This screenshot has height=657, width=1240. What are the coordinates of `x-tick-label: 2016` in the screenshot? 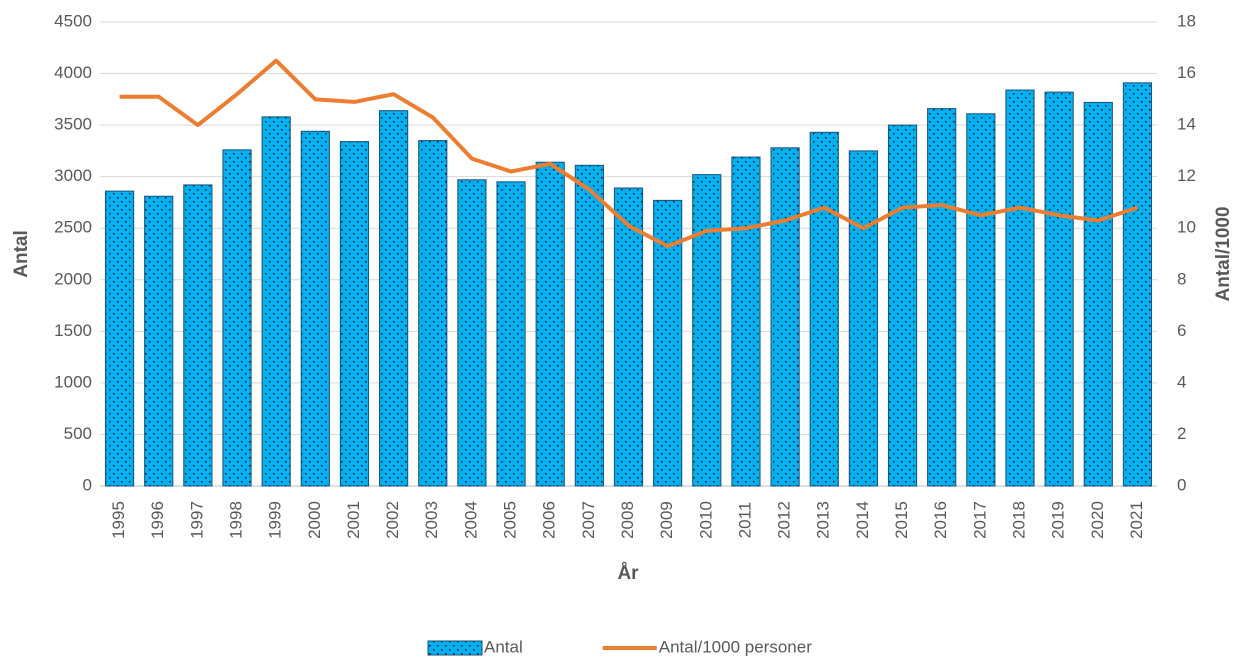 It's located at (940, 520).